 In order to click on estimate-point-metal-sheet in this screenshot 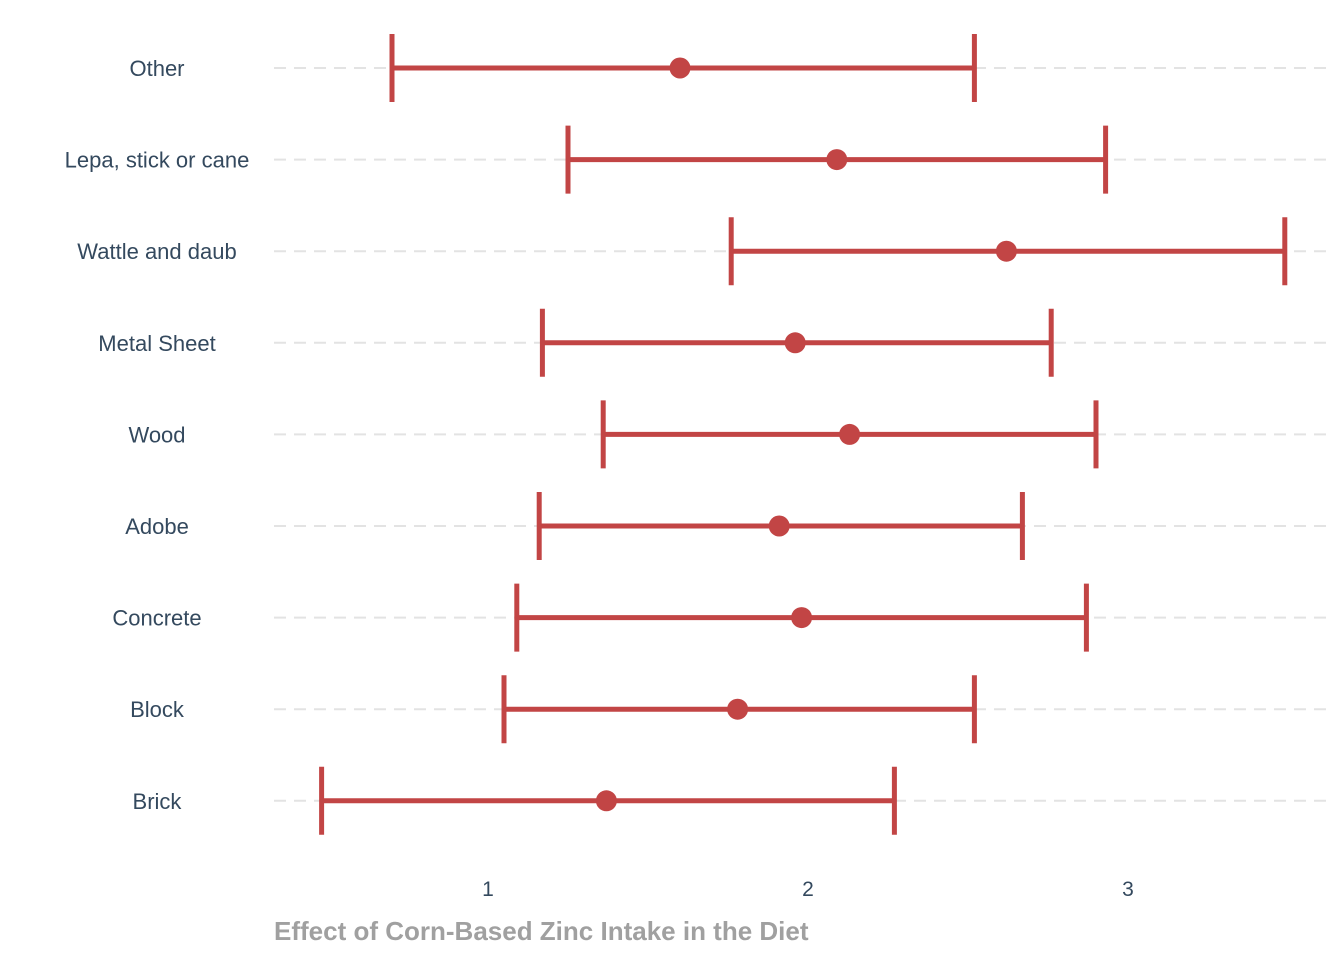, I will do `click(795, 343)`.